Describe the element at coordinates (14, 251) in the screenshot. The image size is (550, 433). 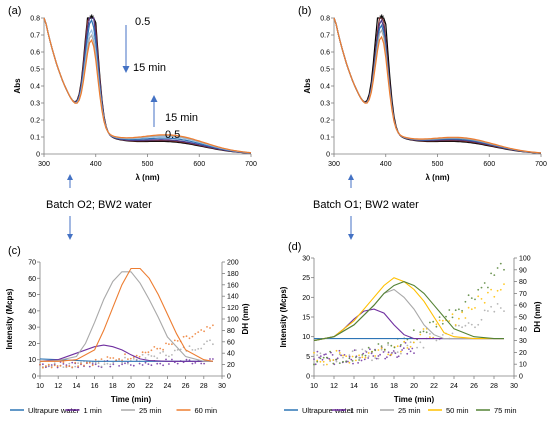
I see `panel-label: (c)` at that location.